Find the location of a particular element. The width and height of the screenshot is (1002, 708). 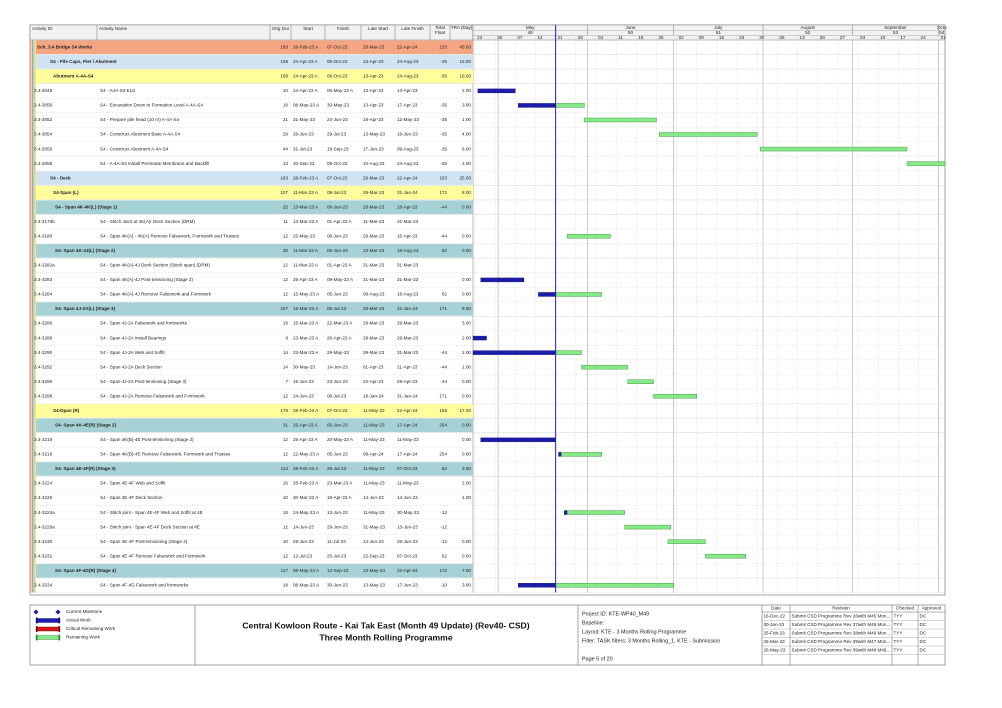

cell-late-start: 22-Sep-23 is located at coordinates (374, 555).